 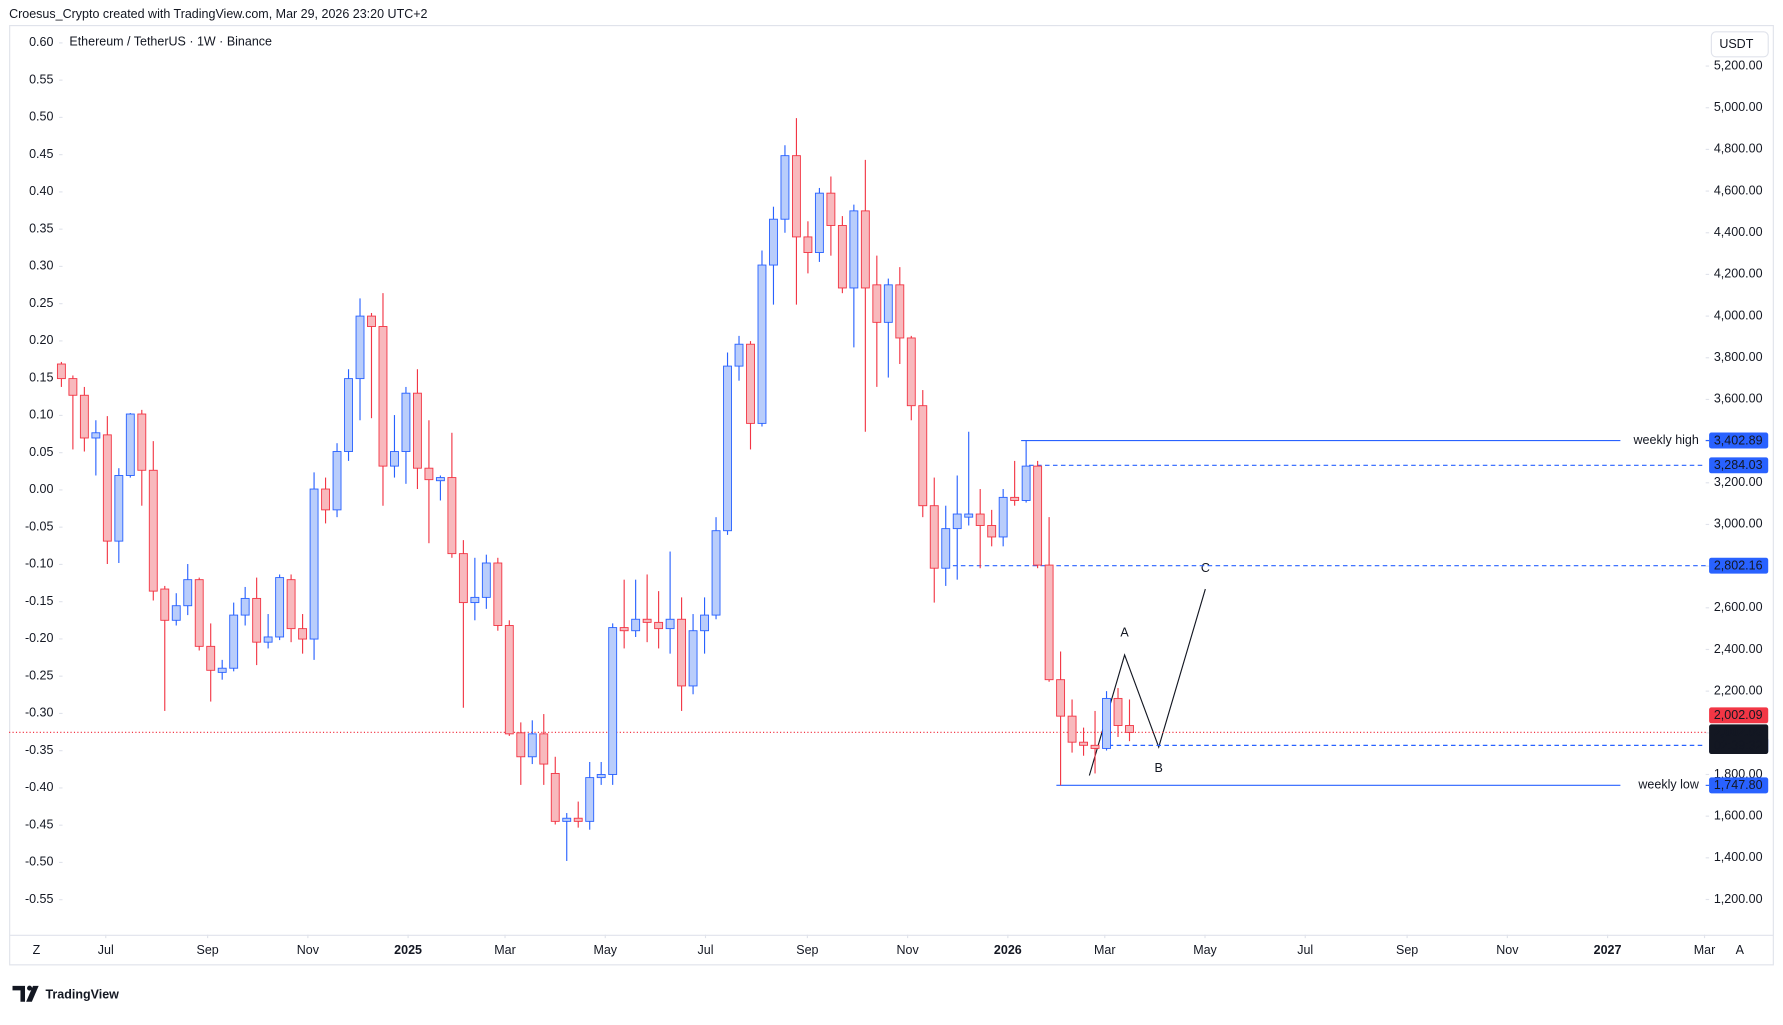 What do you see at coordinates (39, 601) in the screenshot?
I see `y2-tick-label: -0.15` at bounding box center [39, 601].